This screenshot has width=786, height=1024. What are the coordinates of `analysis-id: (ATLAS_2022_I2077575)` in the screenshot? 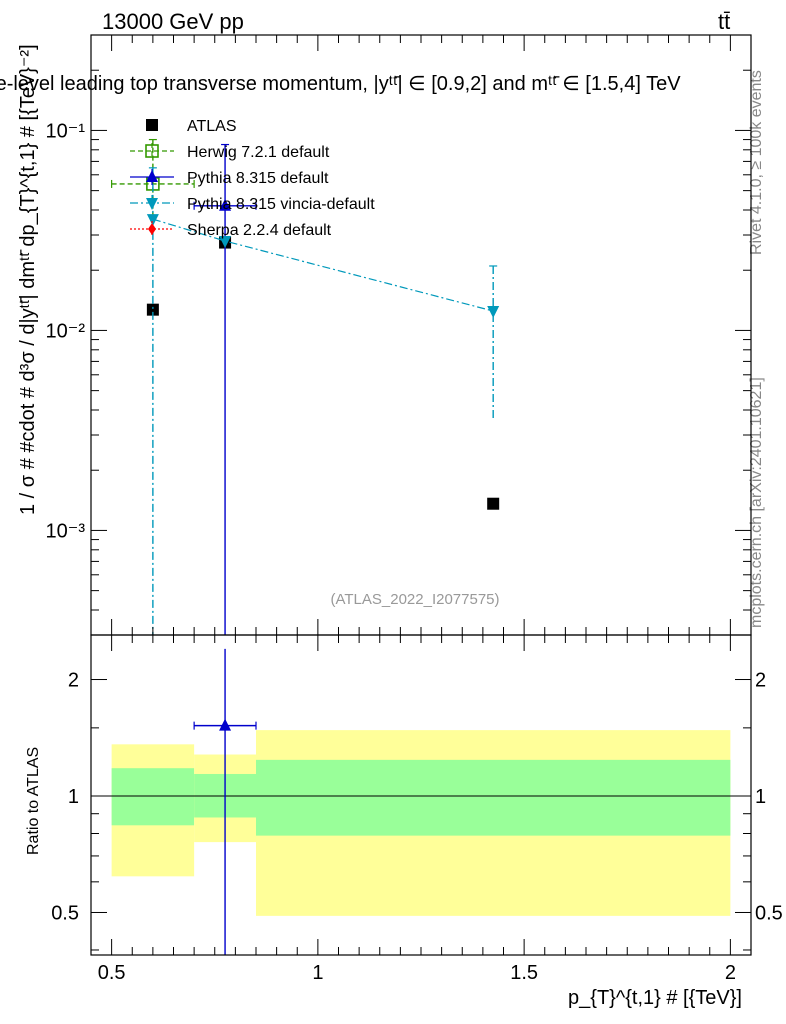 It's located at (414, 599).